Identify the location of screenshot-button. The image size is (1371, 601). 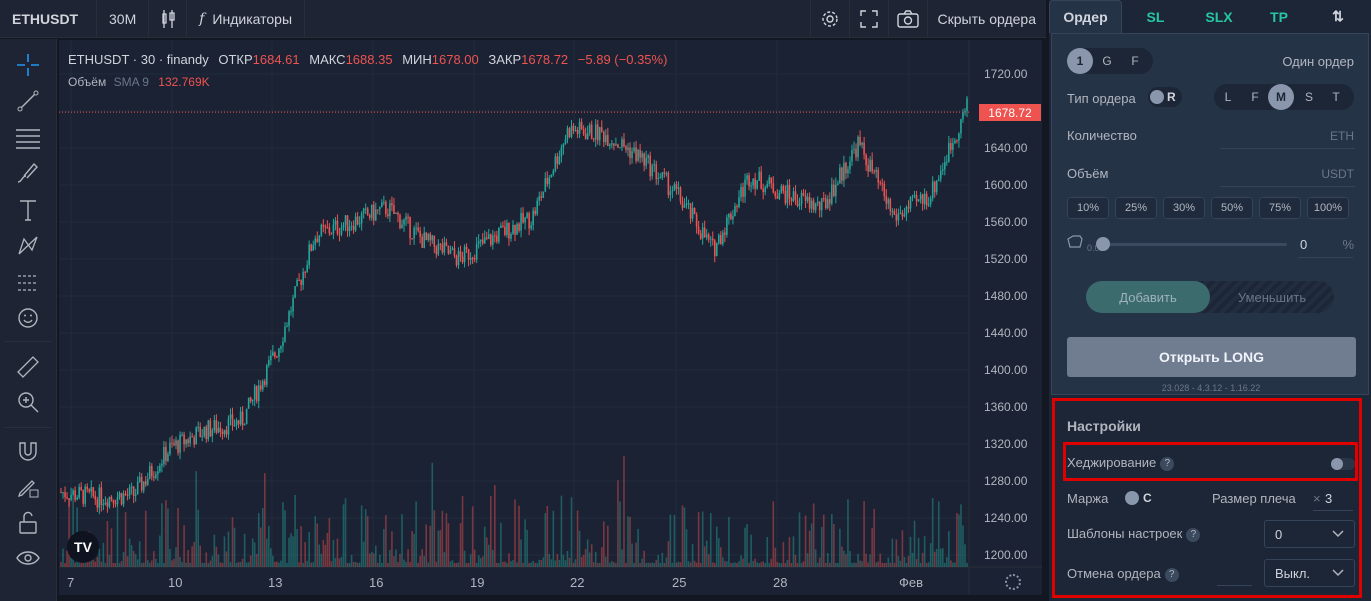
(907, 19).